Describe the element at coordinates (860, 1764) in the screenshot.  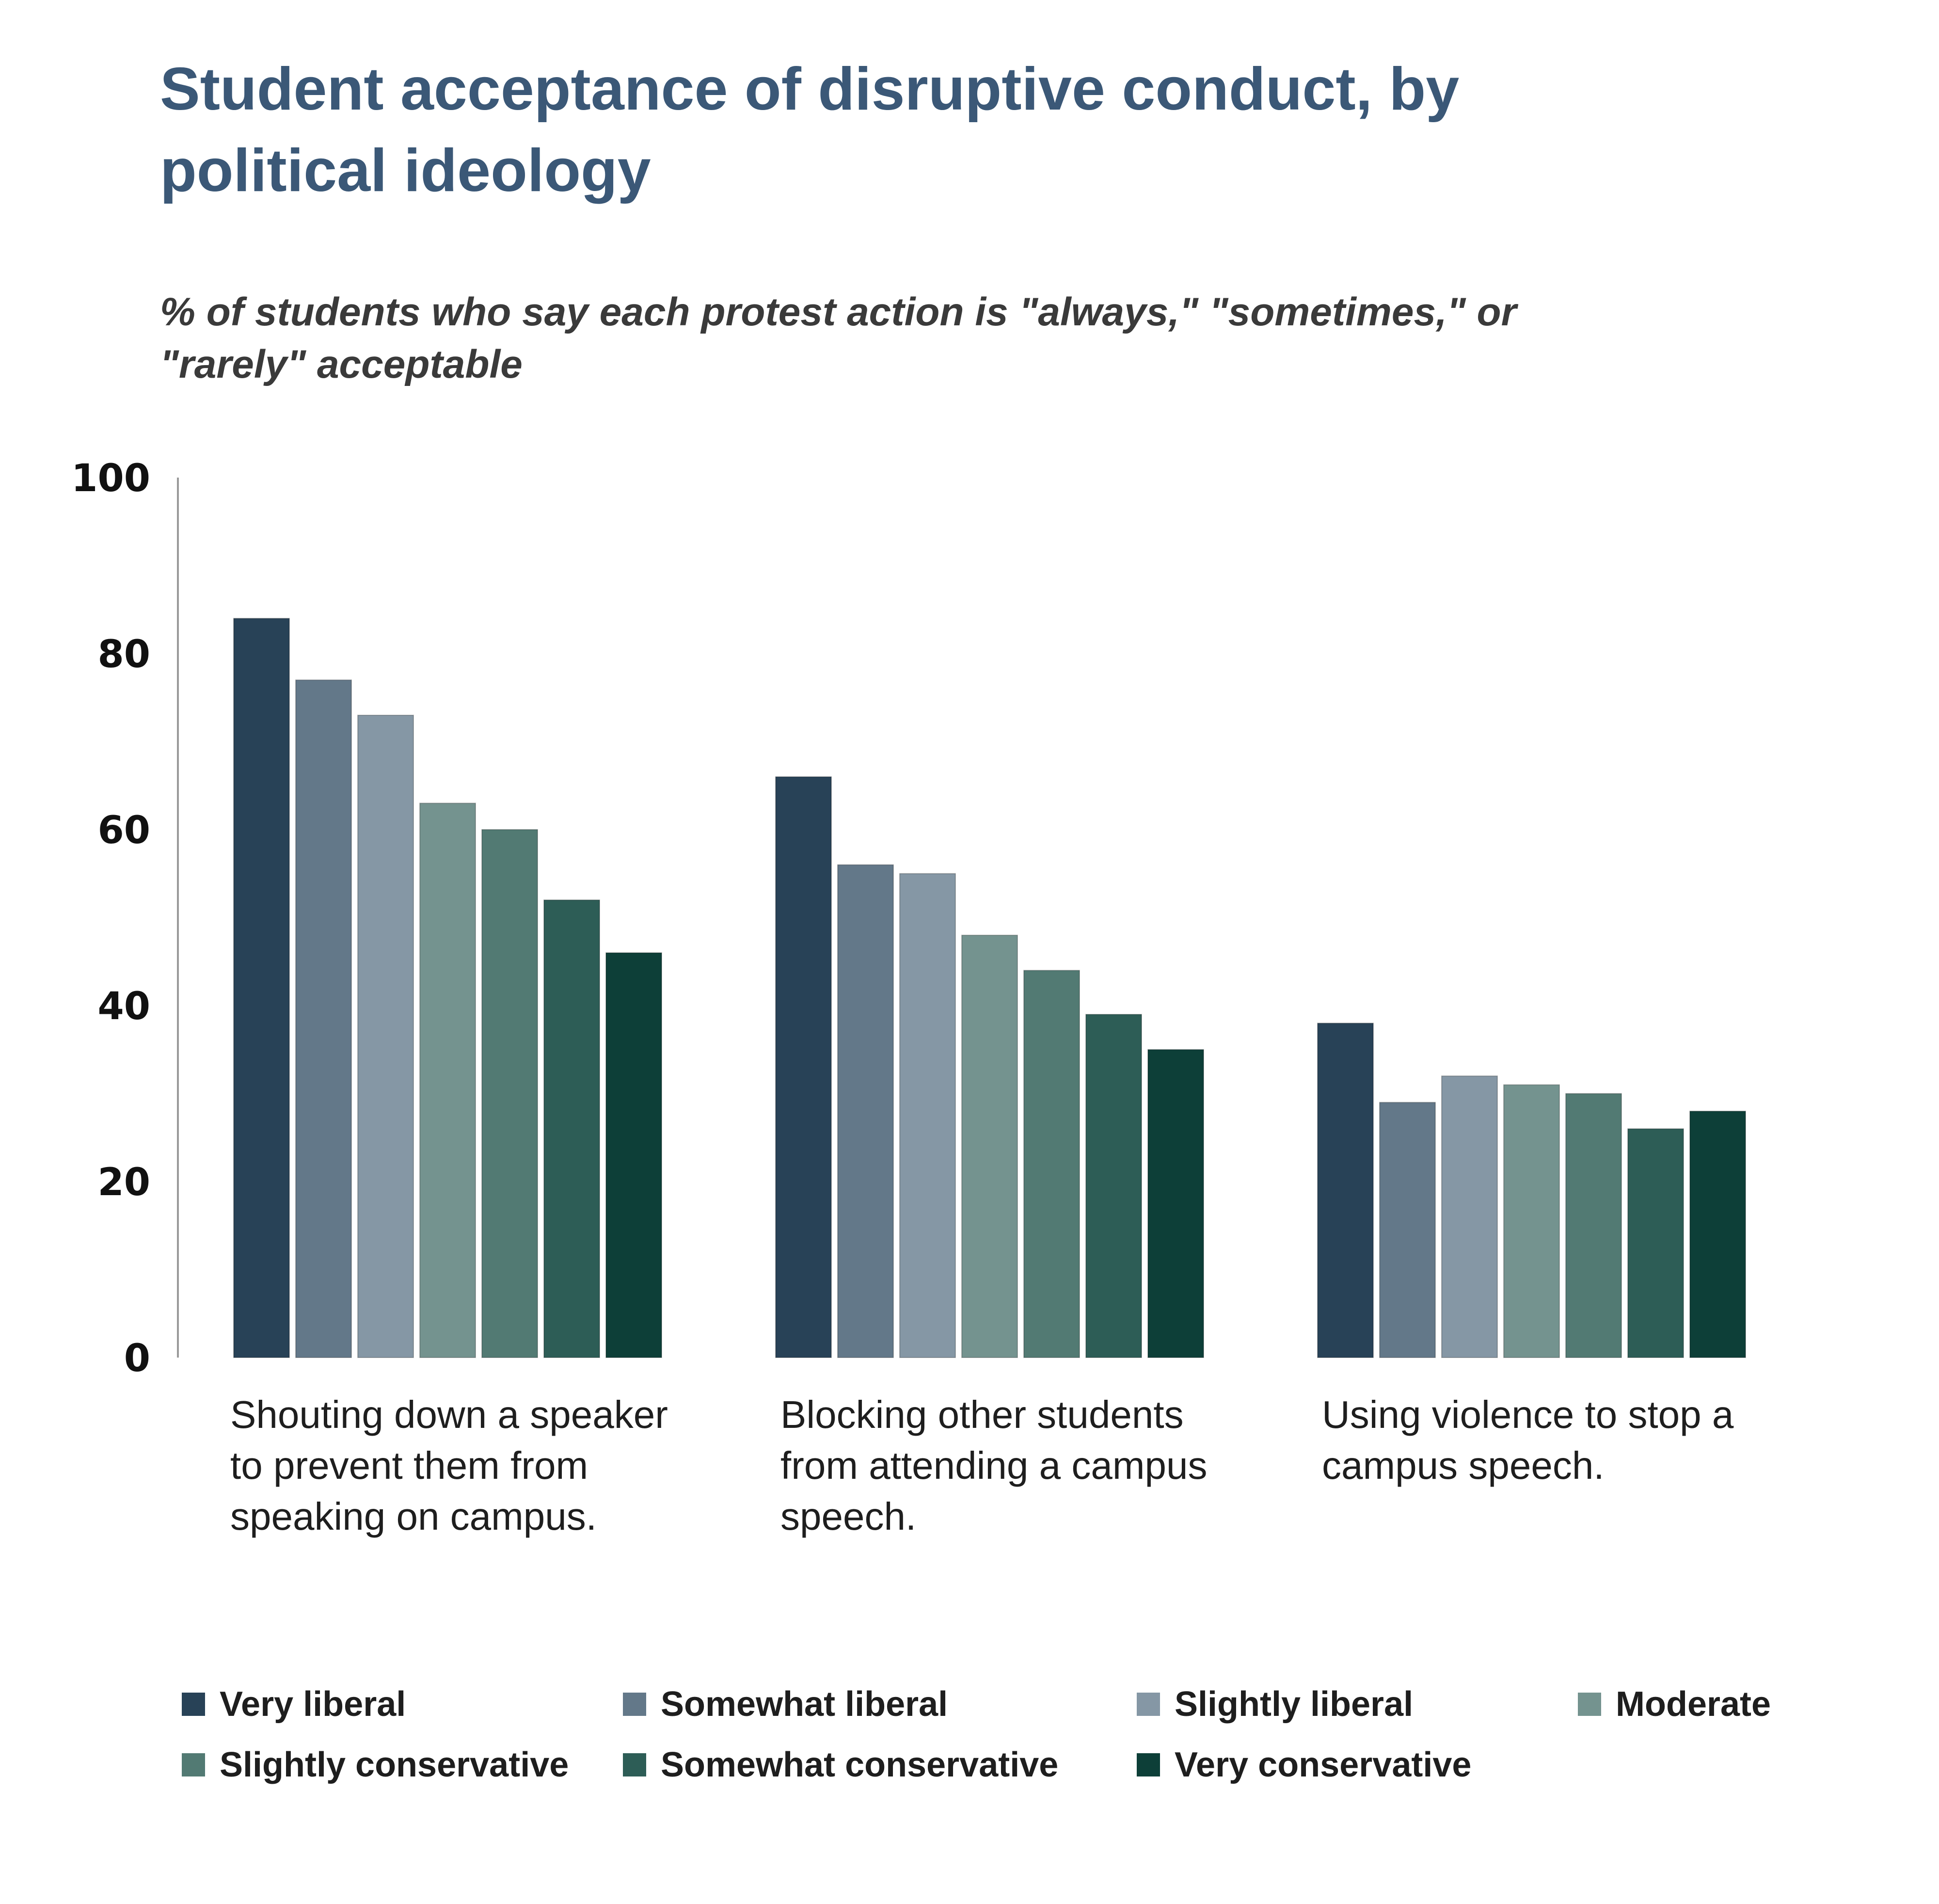
I see `legend-label: Somewhat conservative` at that location.